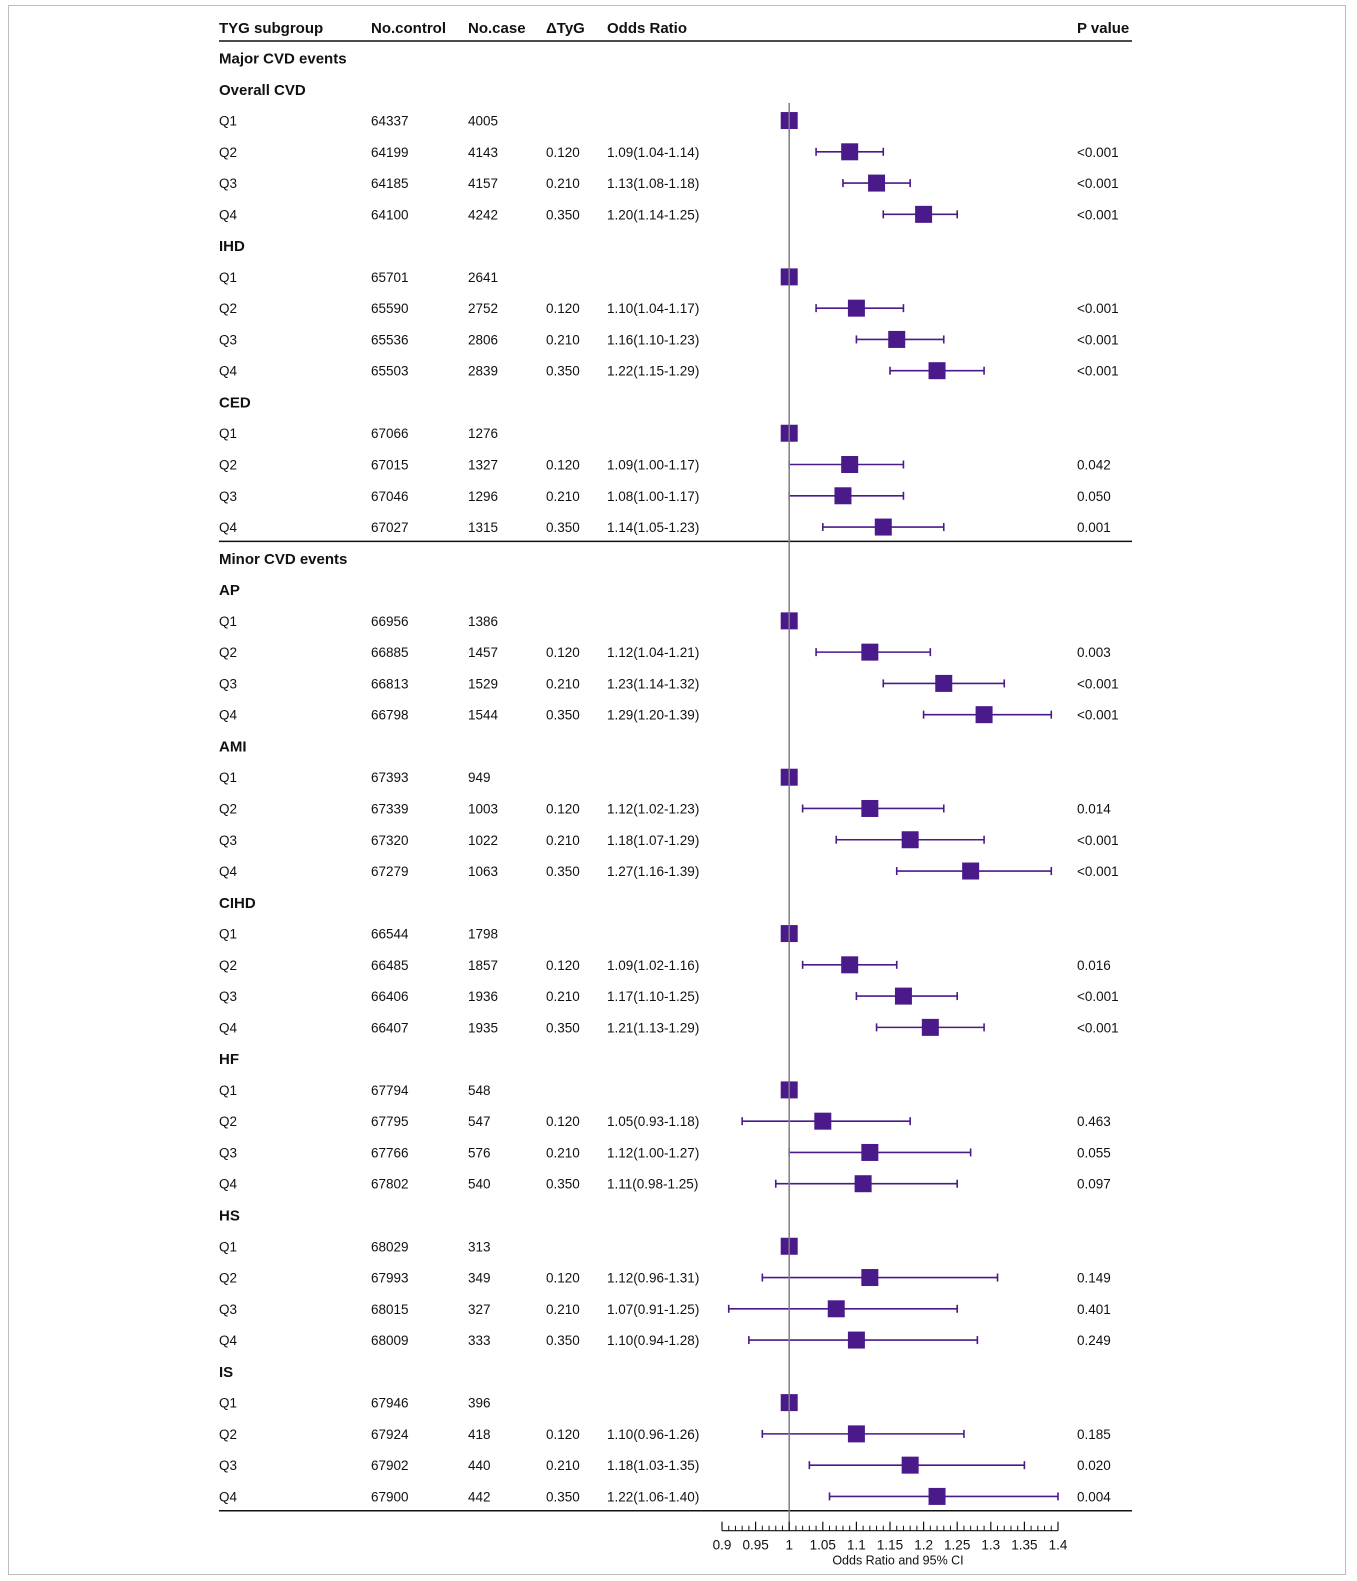  I want to click on row-control: 66813, so click(390, 683).